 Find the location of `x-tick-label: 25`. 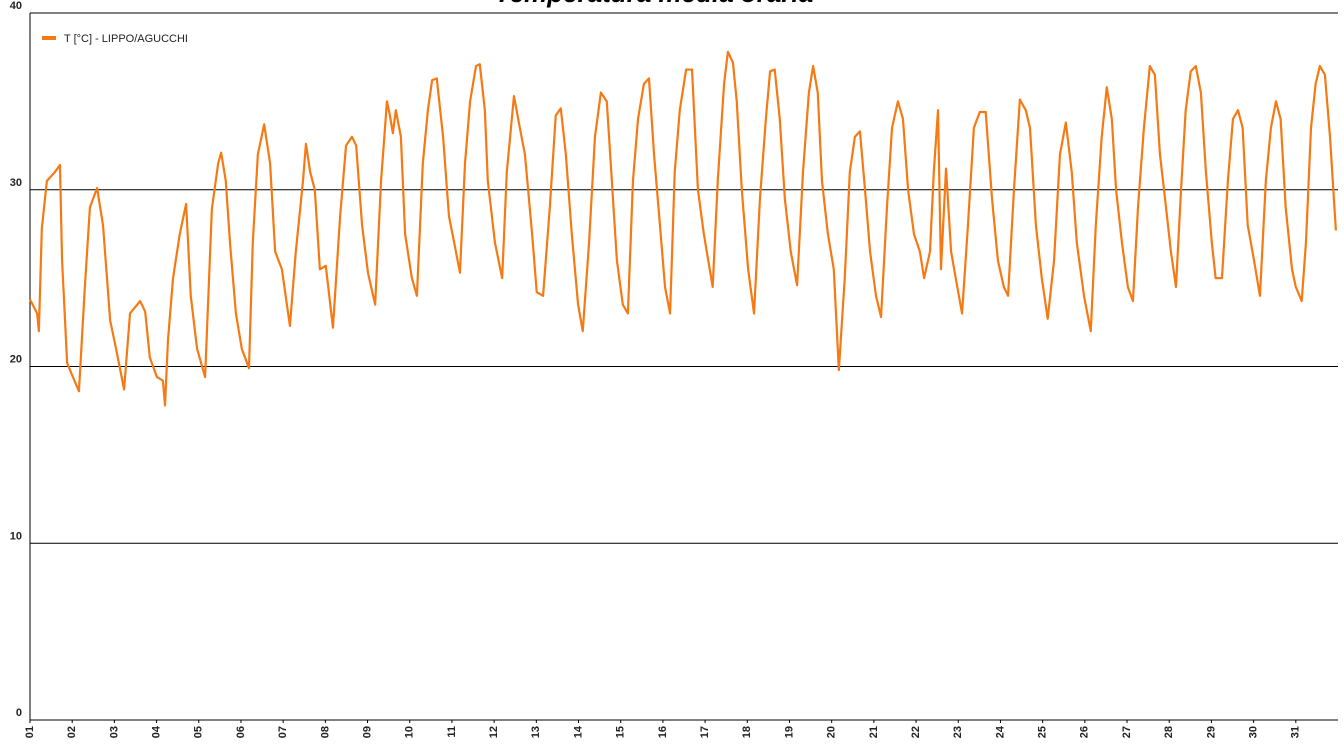

x-tick-label: 25 is located at coordinates (1043, 732).